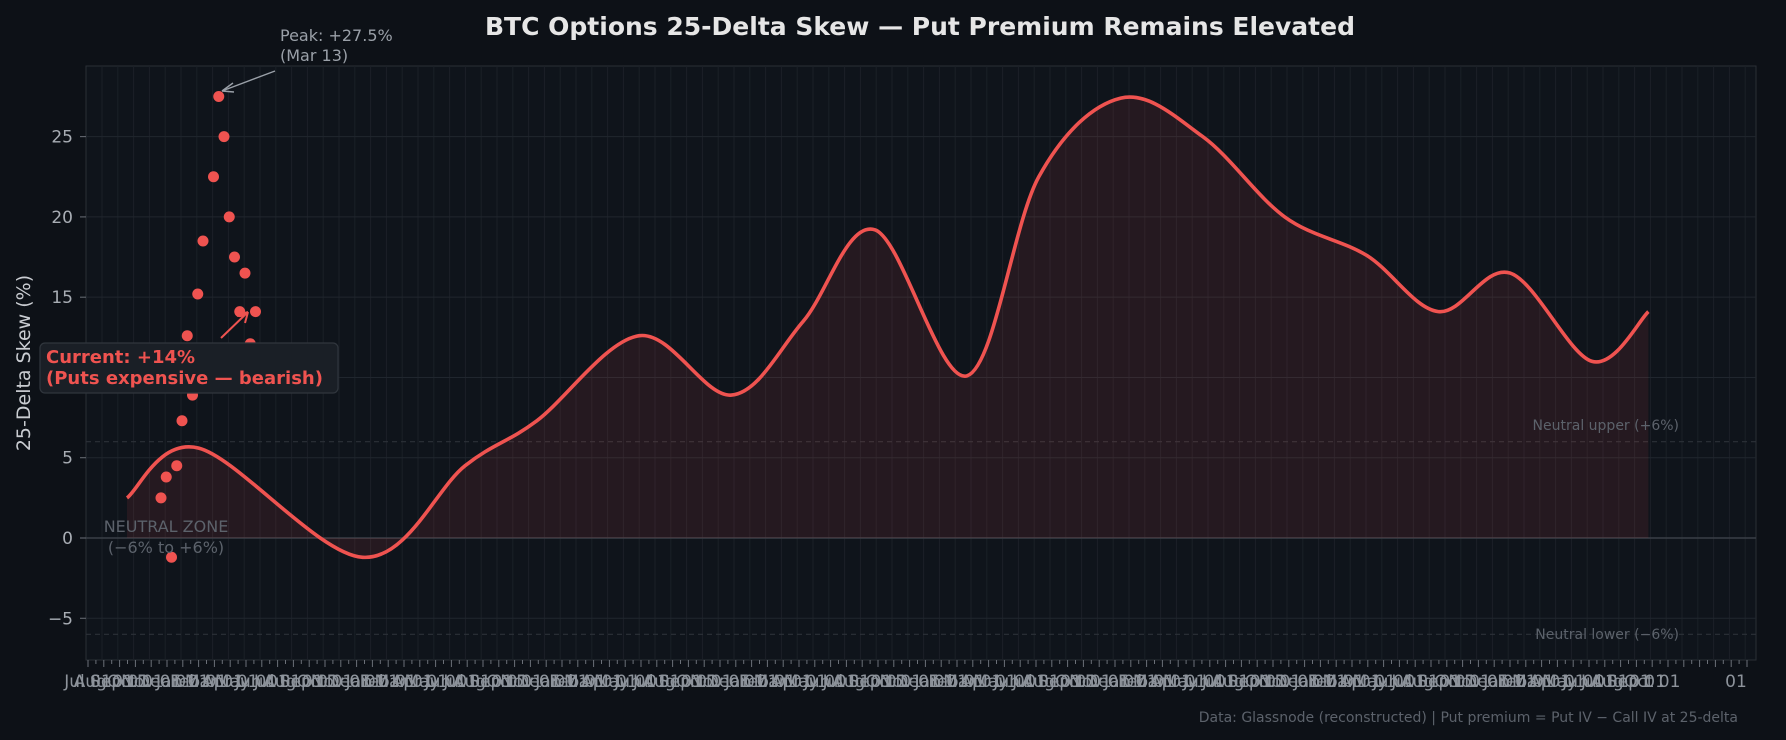 The image size is (1786, 740). I want to click on current-annotation: Current: +14%, so click(120, 357).